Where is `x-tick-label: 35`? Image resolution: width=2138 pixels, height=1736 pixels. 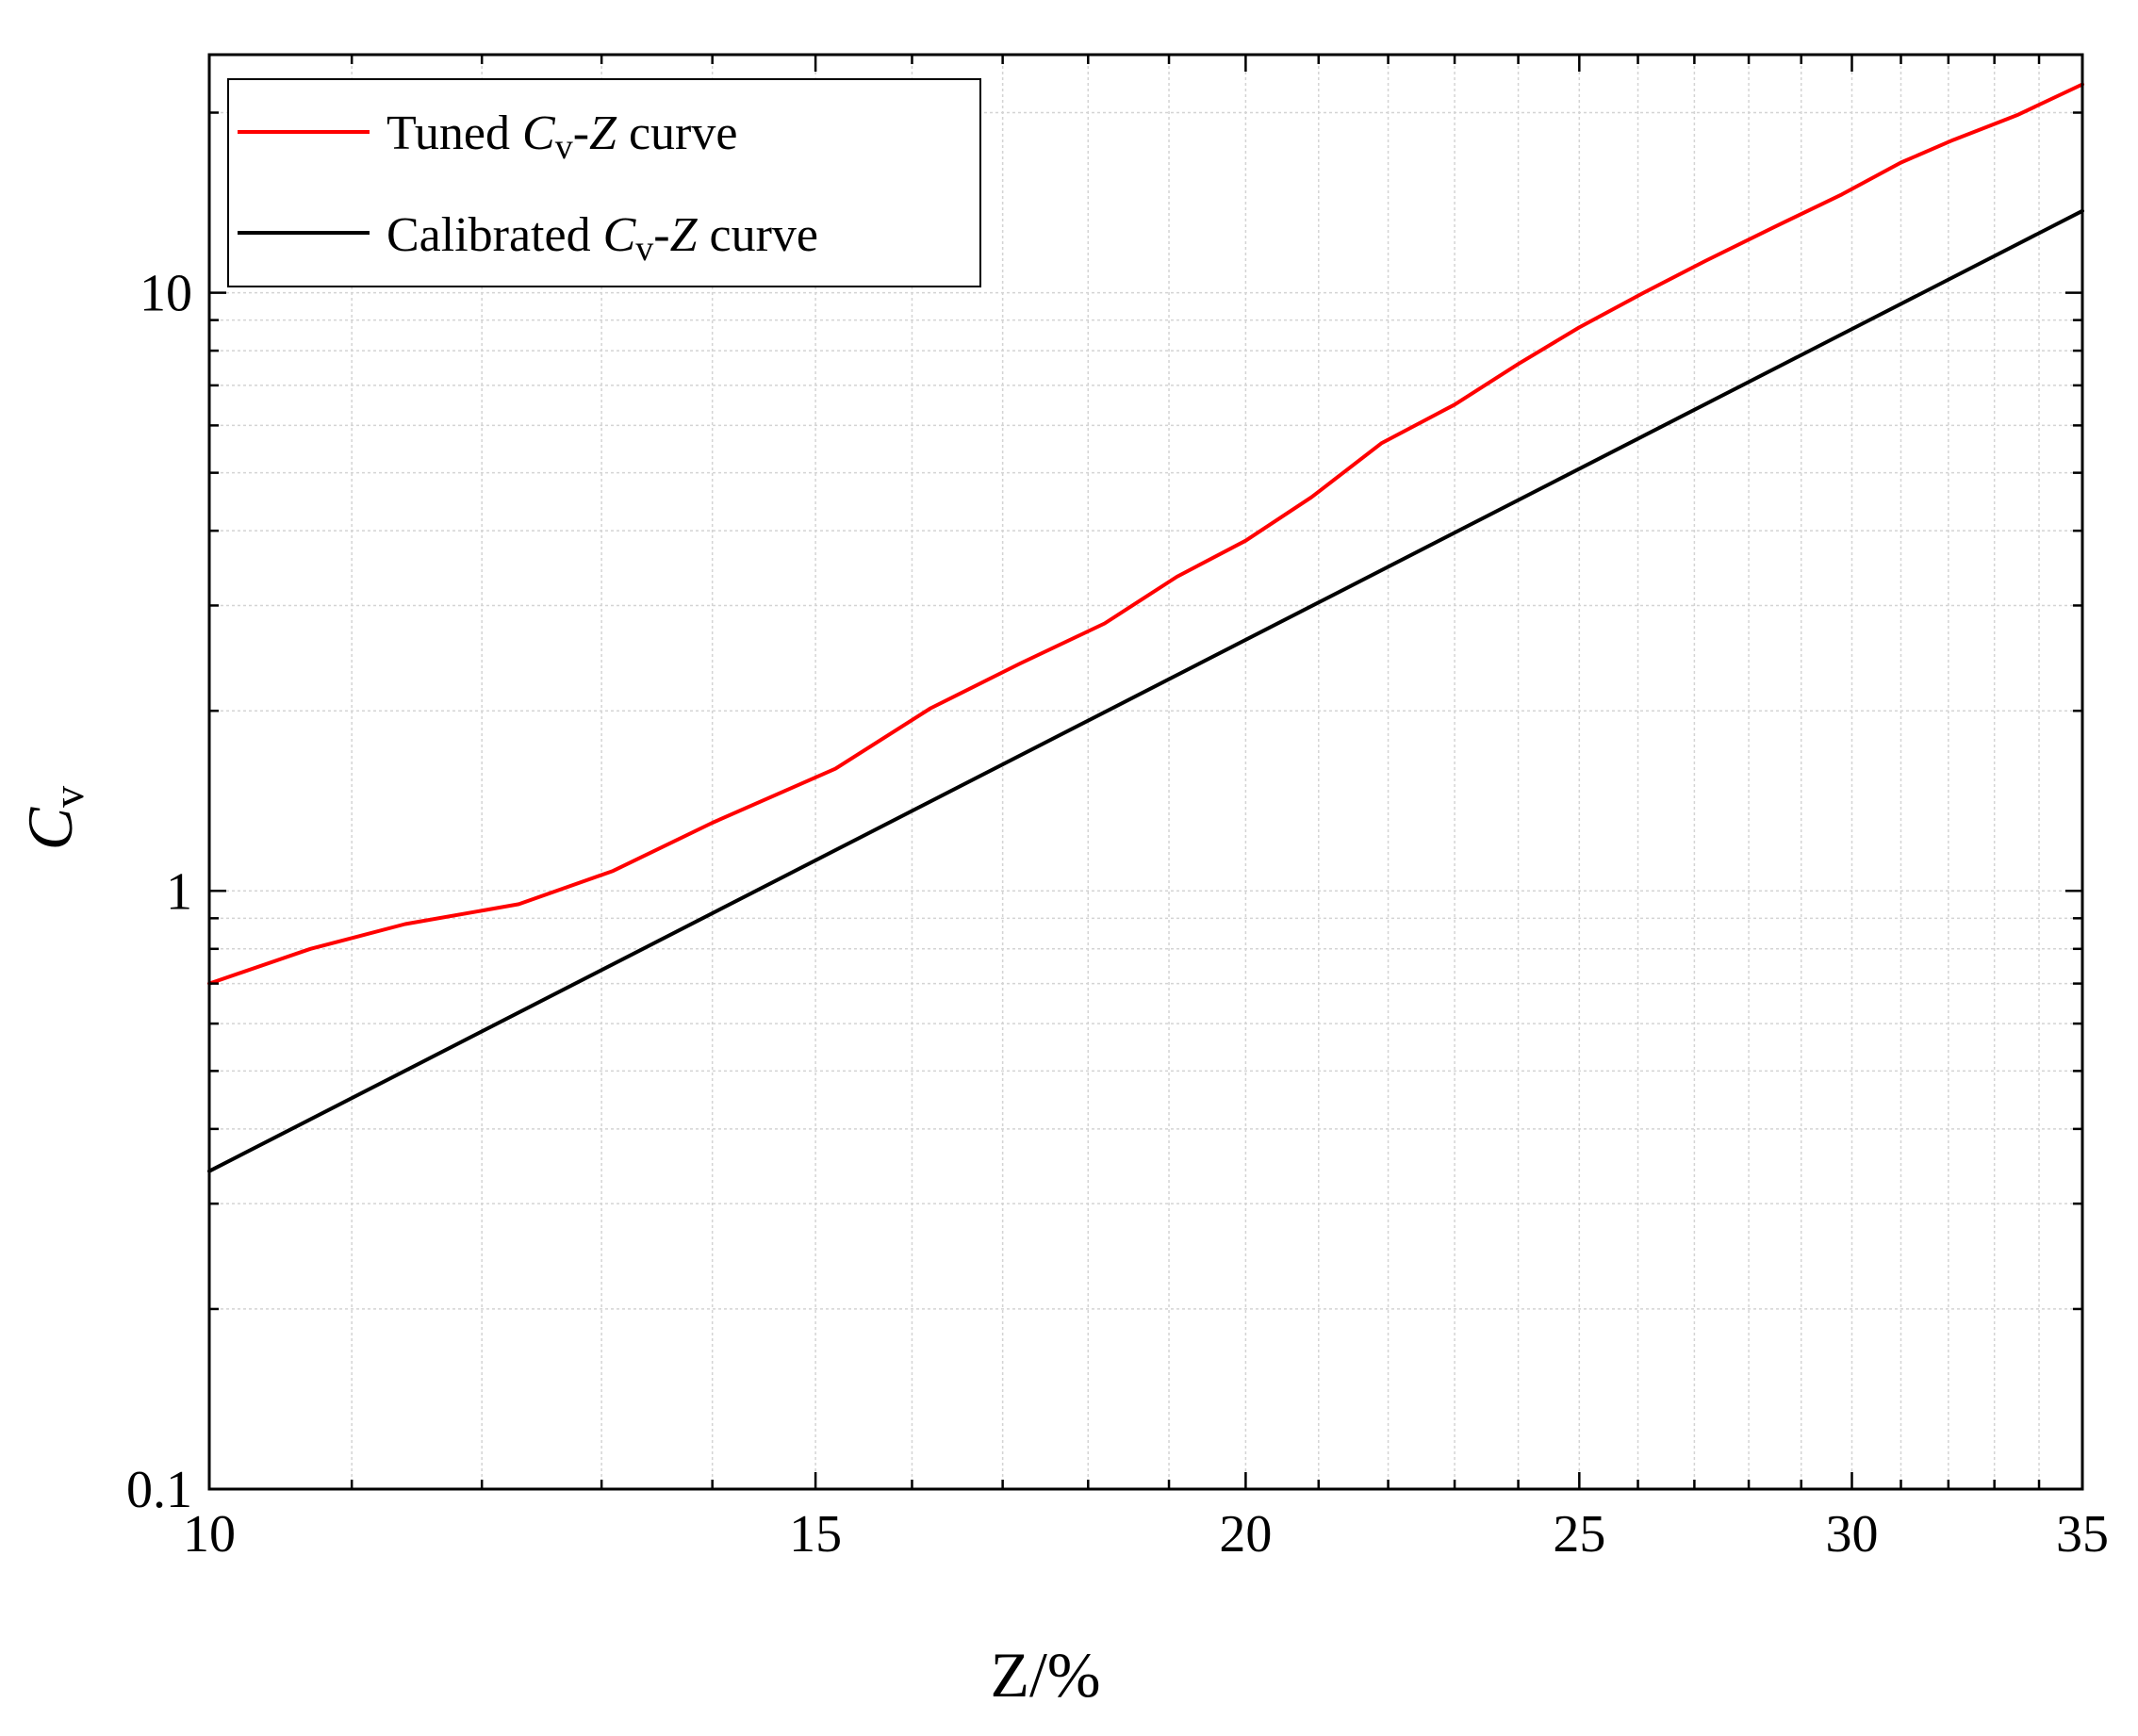
x-tick-label: 35 is located at coordinates (2082, 1534).